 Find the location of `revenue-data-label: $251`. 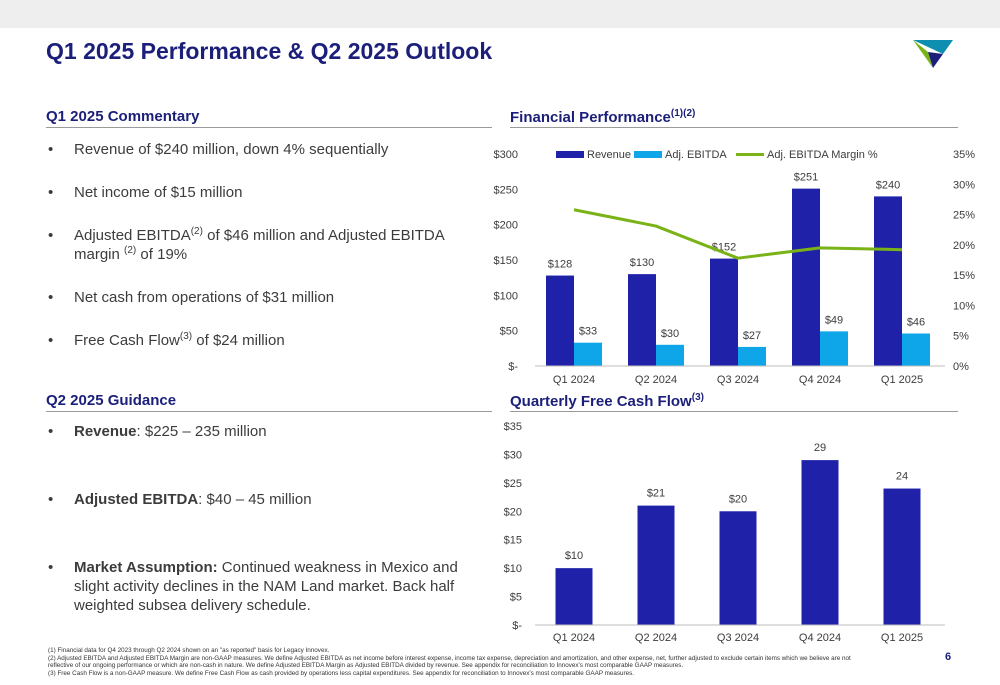

revenue-data-label: $251 is located at coordinates (806, 178).